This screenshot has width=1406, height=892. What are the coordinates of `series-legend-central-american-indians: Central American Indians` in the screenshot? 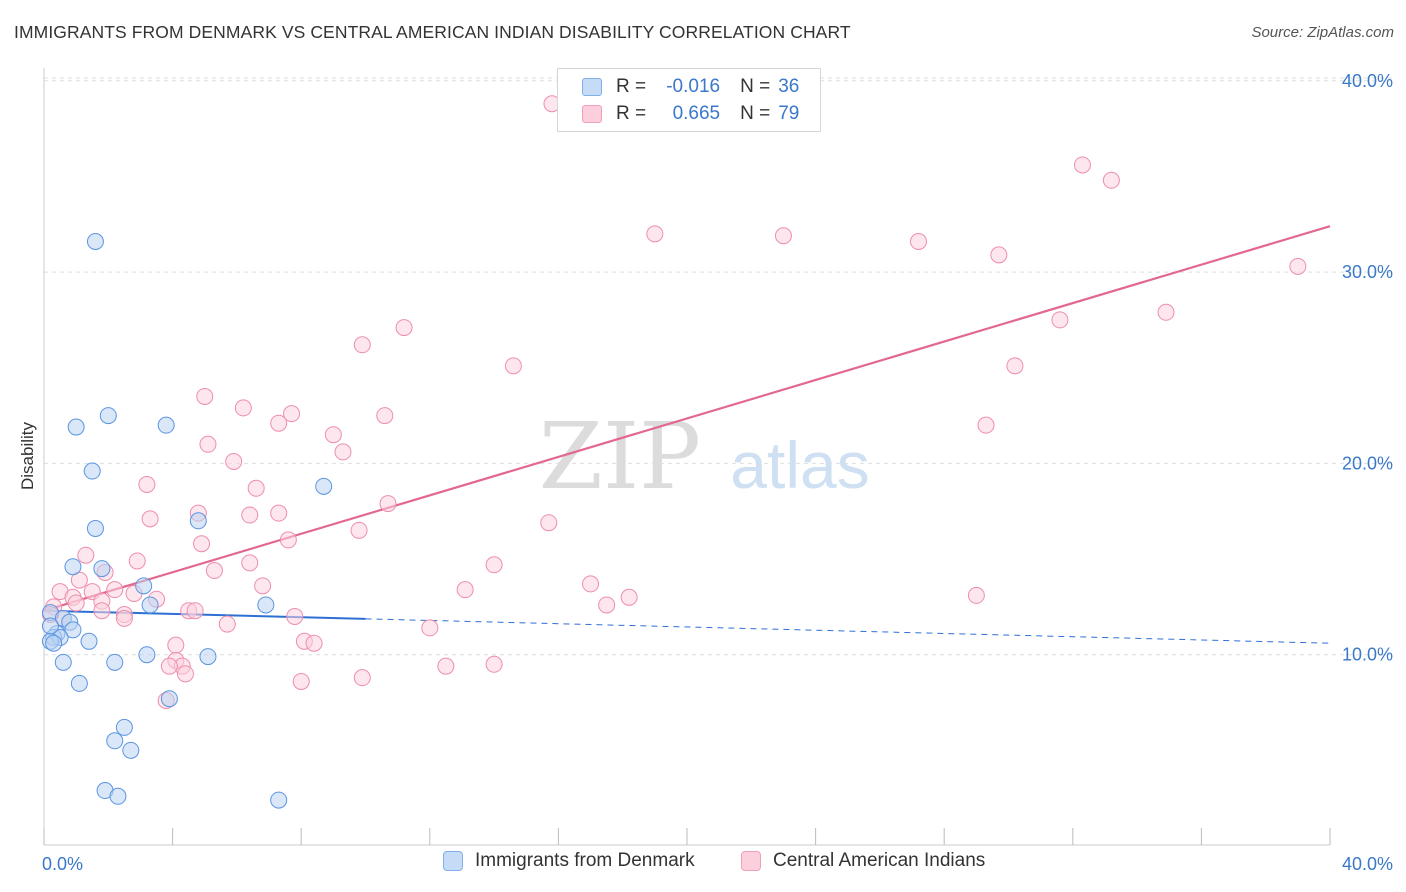 It's located at (863, 861).